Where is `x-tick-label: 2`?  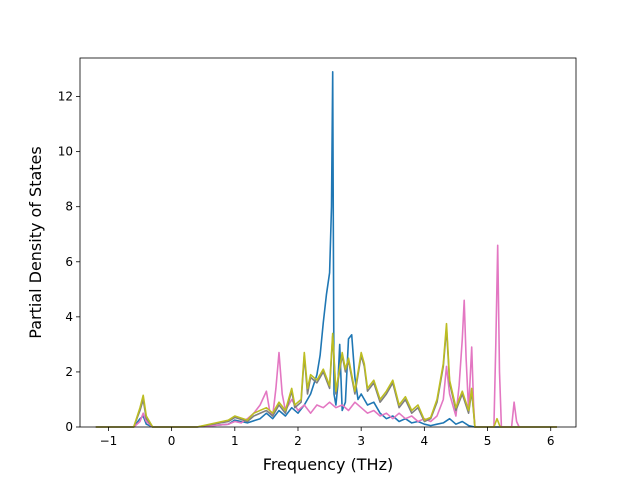
x-tick-label: 2 is located at coordinates (298, 441).